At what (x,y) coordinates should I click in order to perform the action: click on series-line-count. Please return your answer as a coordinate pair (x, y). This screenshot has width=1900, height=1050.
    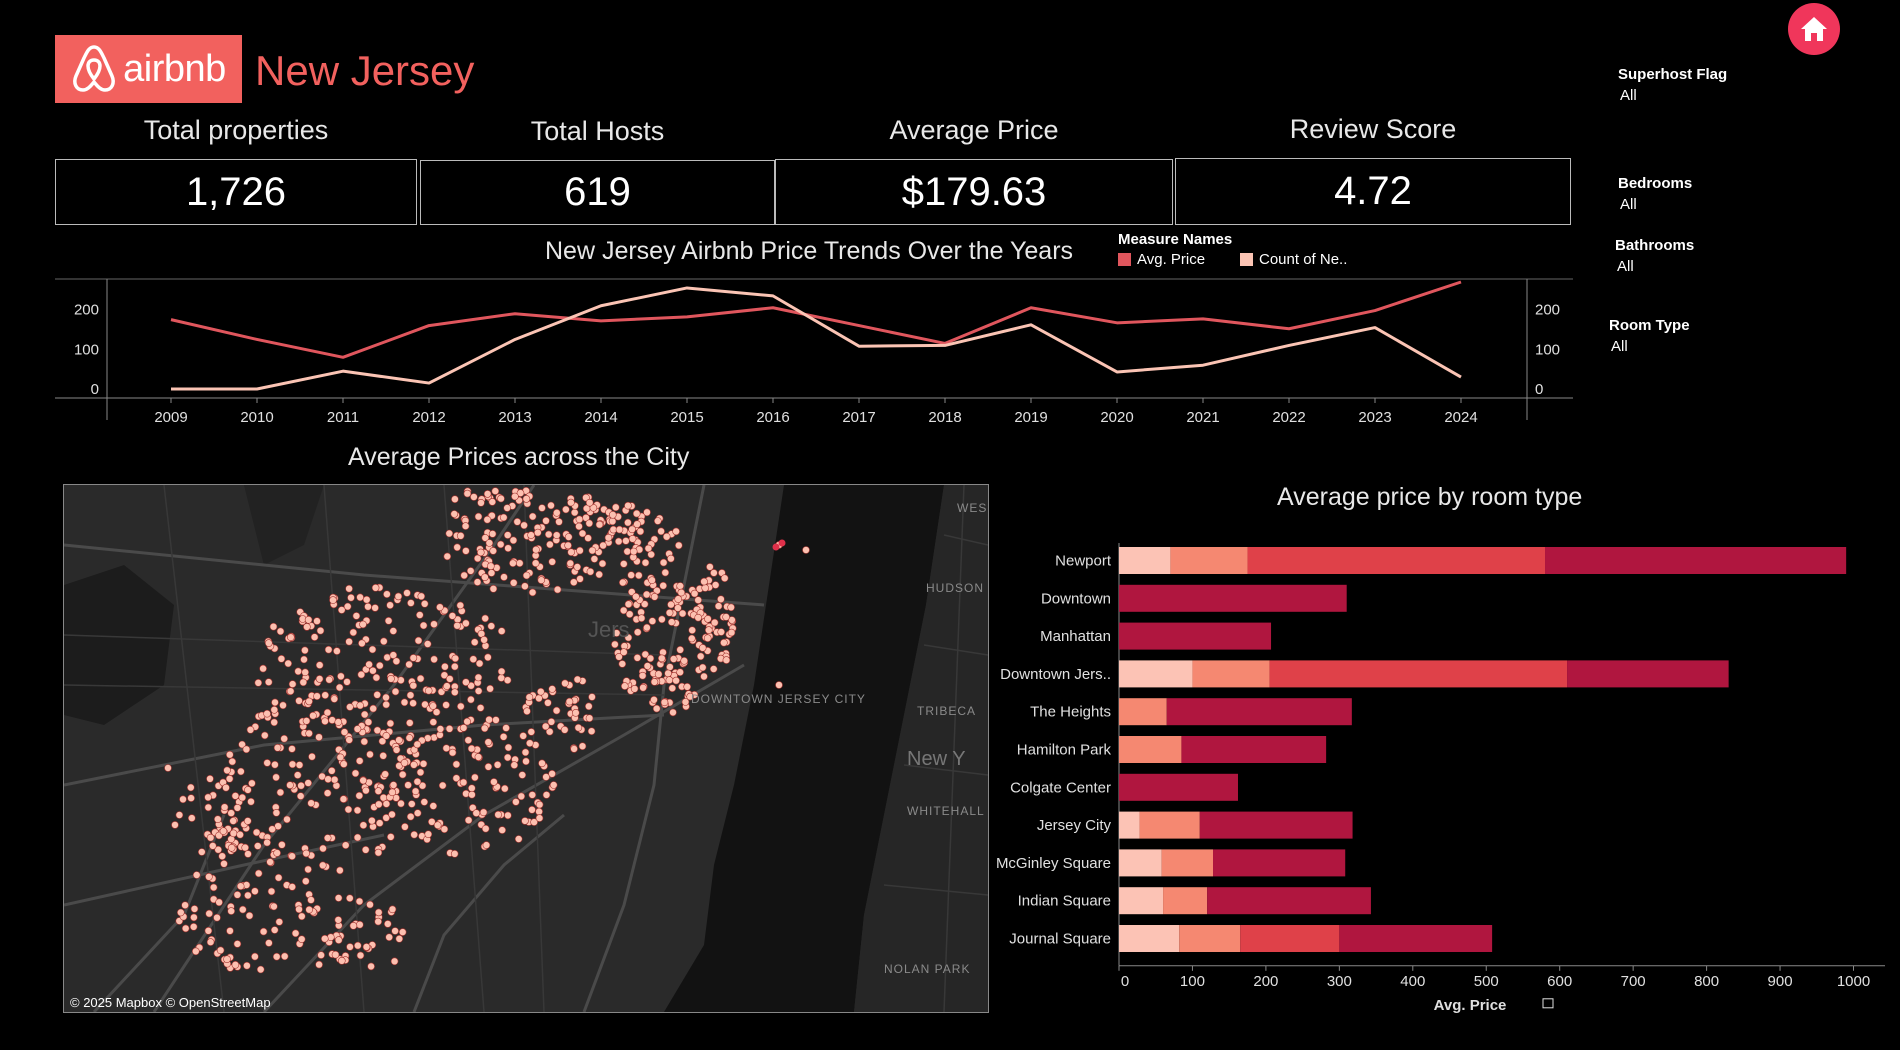
    Looking at the image, I should click on (816, 338).